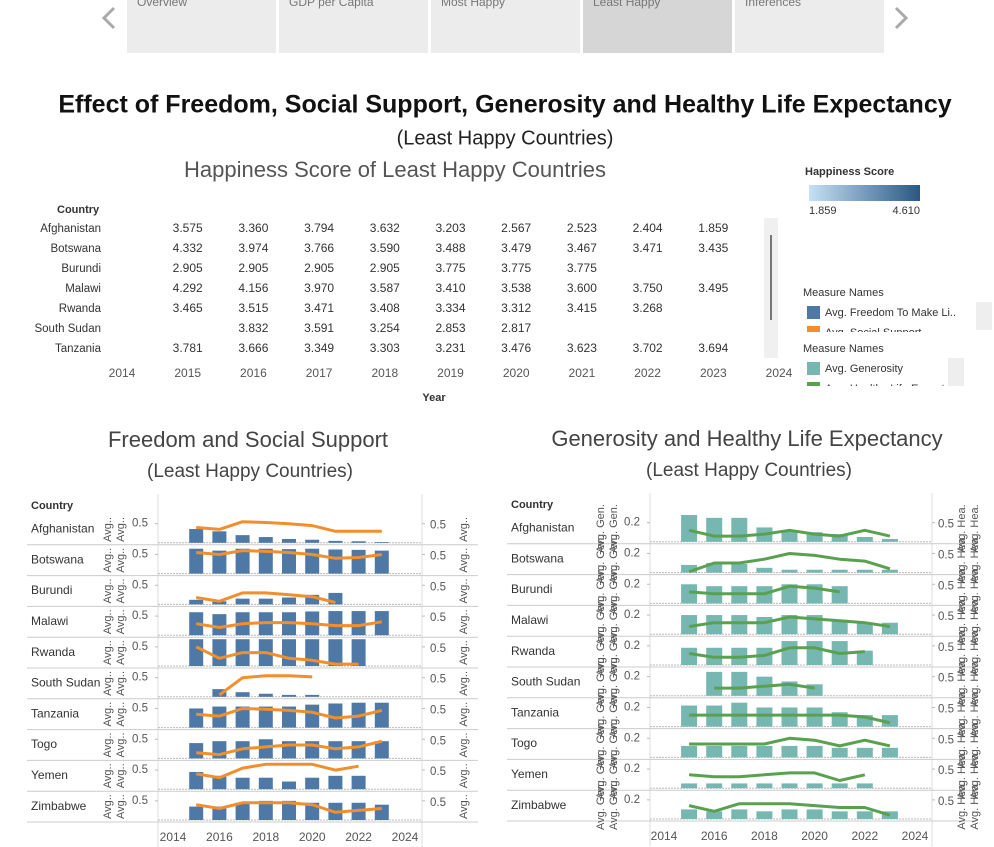  Describe the element at coordinates (253, 373) in the screenshot. I see `x-tick-label: 2016` at that location.